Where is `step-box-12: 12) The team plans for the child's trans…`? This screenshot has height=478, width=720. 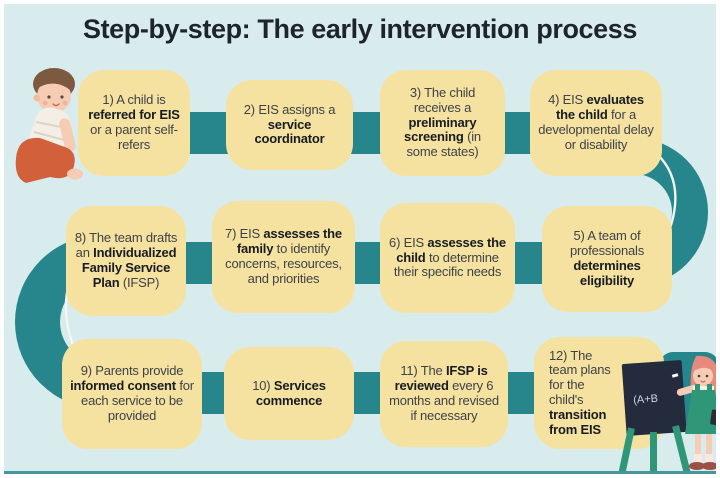
step-box-12: 12) The team plans for the child's trans… is located at coordinates (599, 393).